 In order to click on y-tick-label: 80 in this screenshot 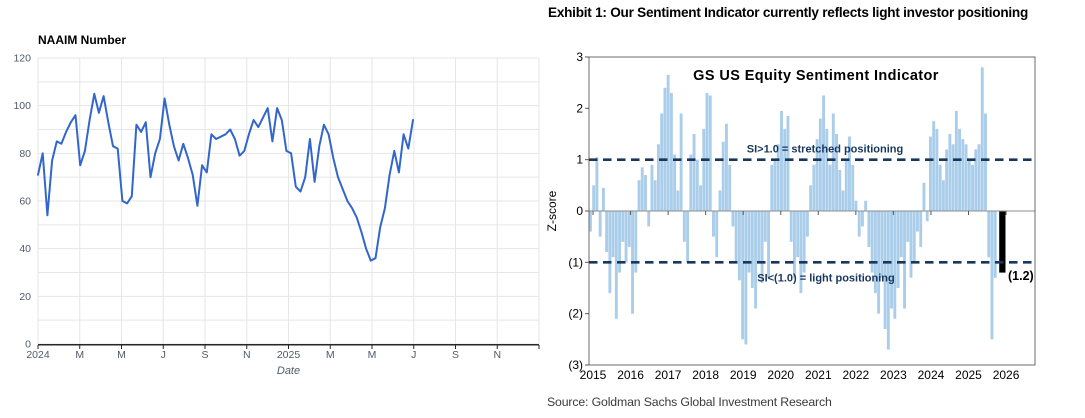, I will do `click(25, 154)`.